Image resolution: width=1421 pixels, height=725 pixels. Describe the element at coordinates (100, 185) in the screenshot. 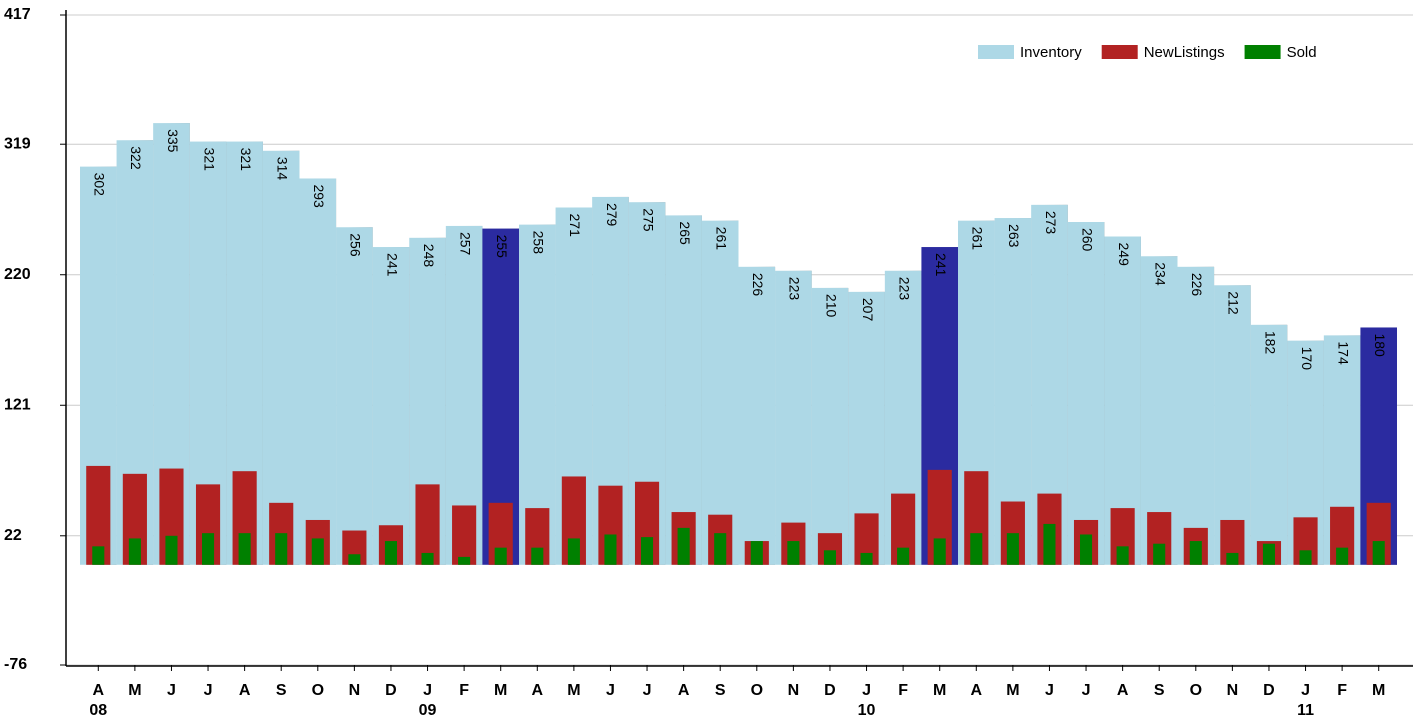

I see `value-label: 302` at that location.